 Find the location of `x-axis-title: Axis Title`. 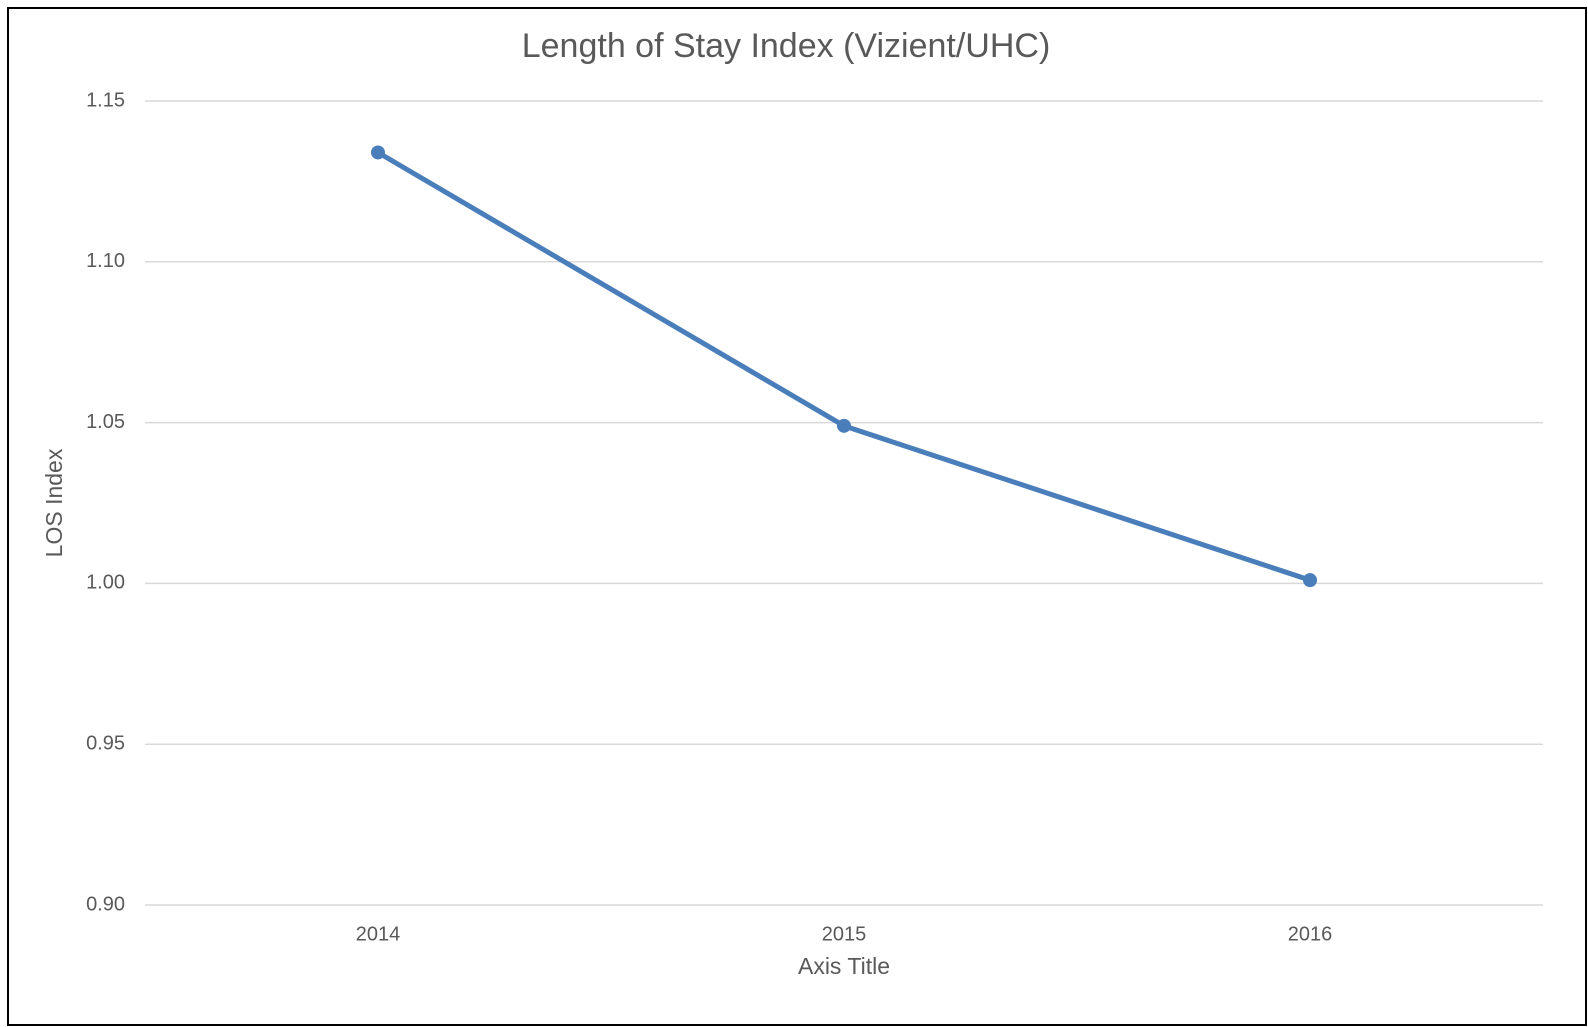

x-axis-title: Axis Title is located at coordinates (844, 966).